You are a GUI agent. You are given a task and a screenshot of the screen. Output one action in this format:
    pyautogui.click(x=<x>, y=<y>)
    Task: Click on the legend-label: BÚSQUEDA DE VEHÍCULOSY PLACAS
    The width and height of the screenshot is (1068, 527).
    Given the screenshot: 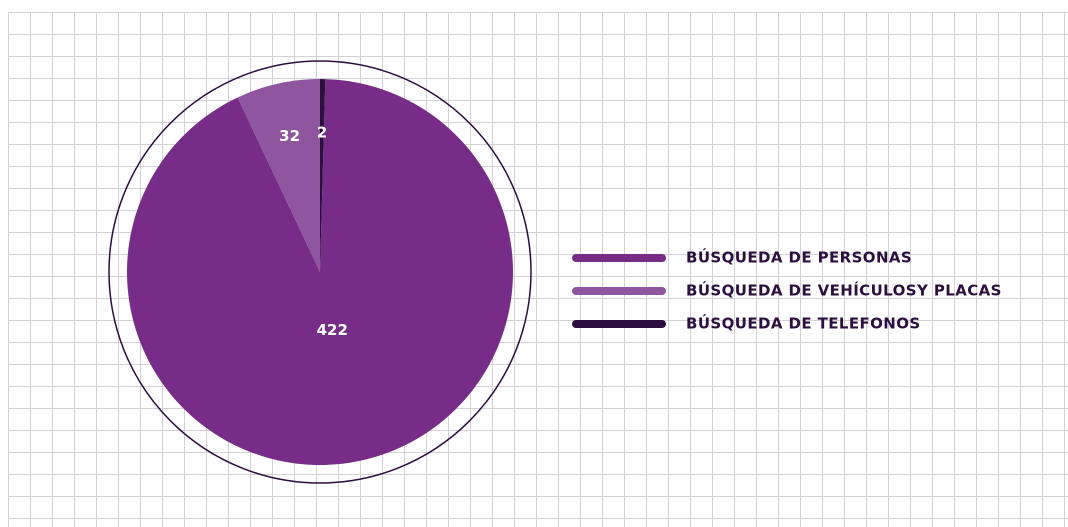 What is the action you would take?
    pyautogui.click(x=844, y=290)
    